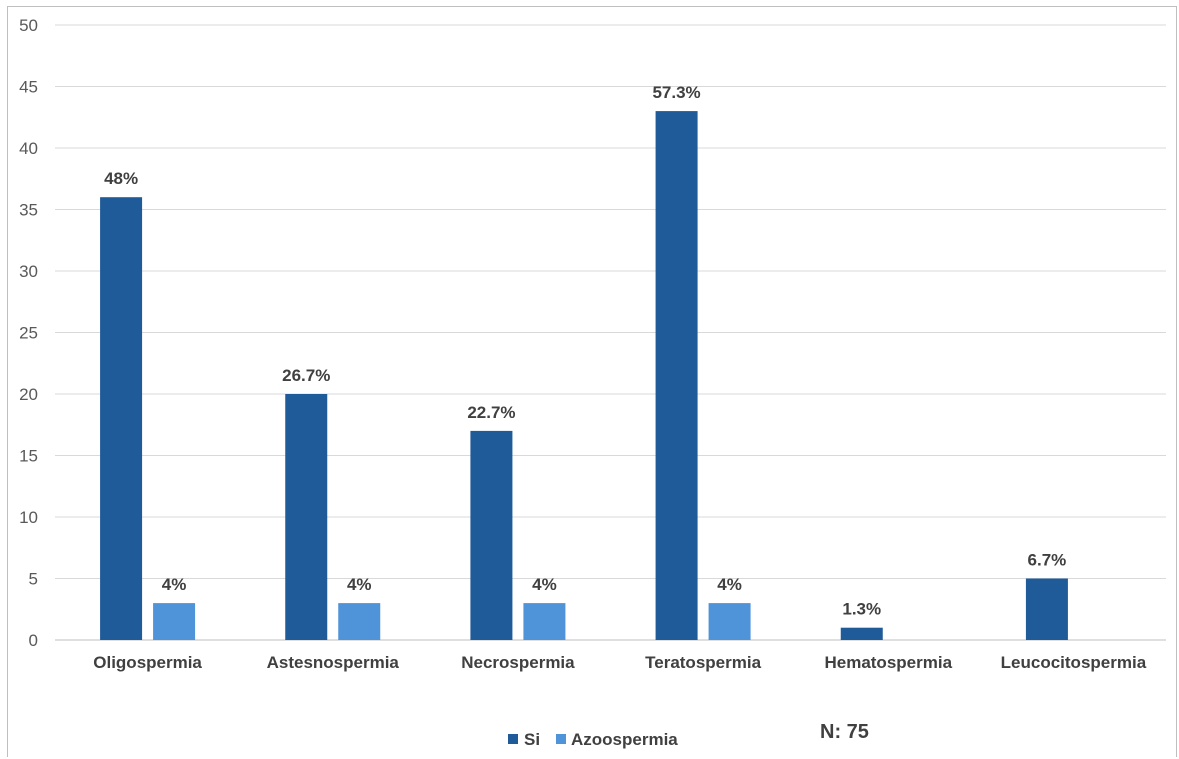 This screenshot has height=759, width=1179. What do you see at coordinates (676, 92) in the screenshot?
I see `data-label: 57.3%` at bounding box center [676, 92].